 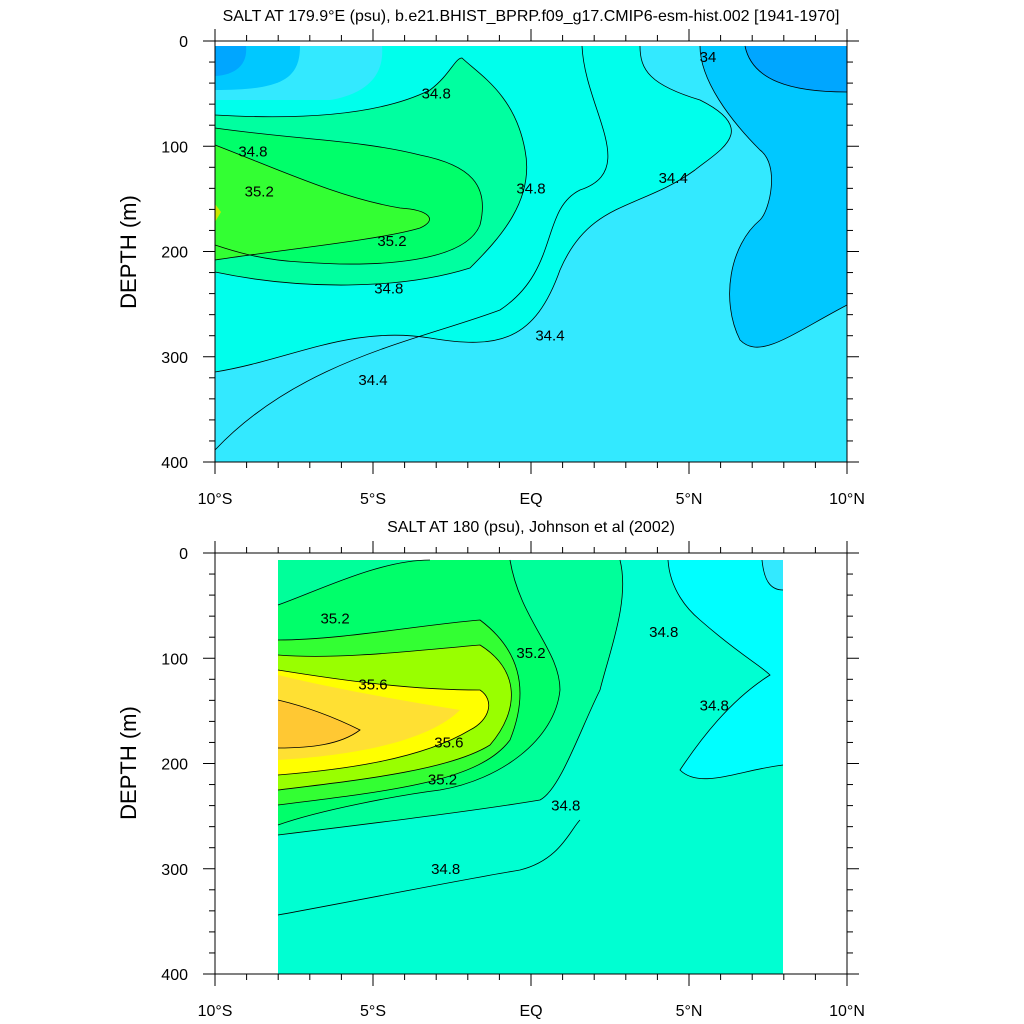 What do you see at coordinates (174, 463) in the screenshot?
I see `p1-ytick-label: 400` at bounding box center [174, 463].